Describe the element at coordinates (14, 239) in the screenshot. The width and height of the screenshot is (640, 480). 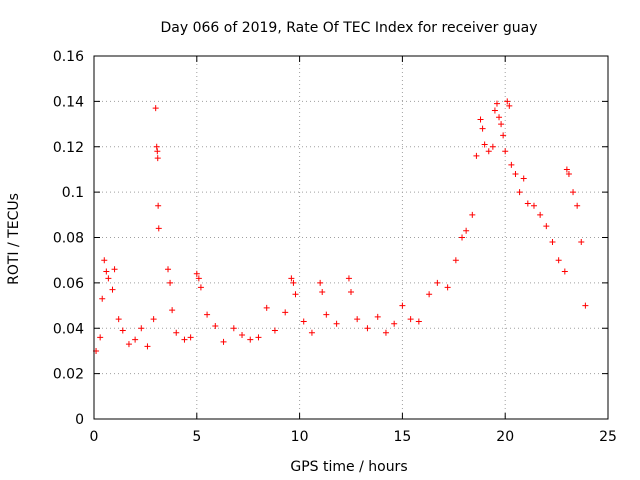
I see `y-axis-title: ROTI / TECUs` at that location.